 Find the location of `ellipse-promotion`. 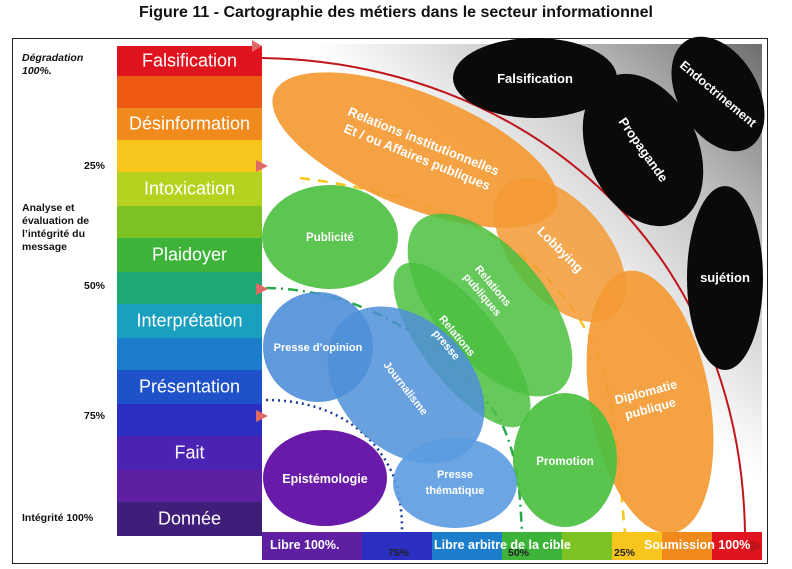

ellipse-promotion is located at coordinates (565, 460).